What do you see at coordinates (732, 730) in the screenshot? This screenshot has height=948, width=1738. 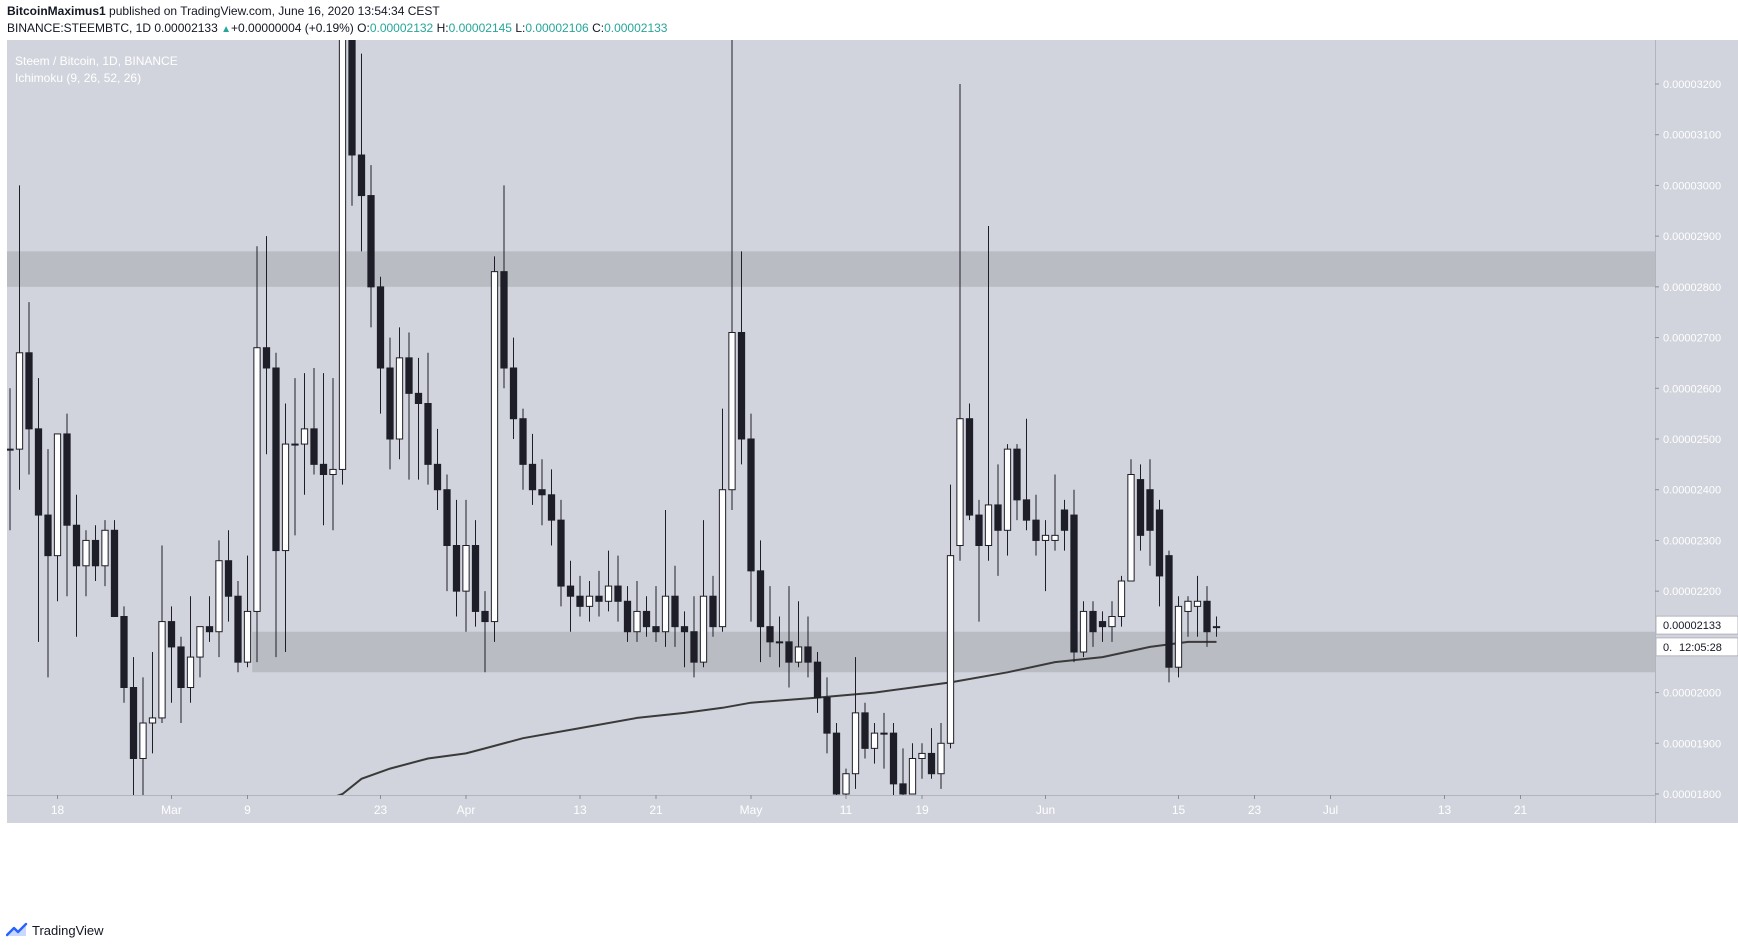 I see `ichimoku-line` at bounding box center [732, 730].